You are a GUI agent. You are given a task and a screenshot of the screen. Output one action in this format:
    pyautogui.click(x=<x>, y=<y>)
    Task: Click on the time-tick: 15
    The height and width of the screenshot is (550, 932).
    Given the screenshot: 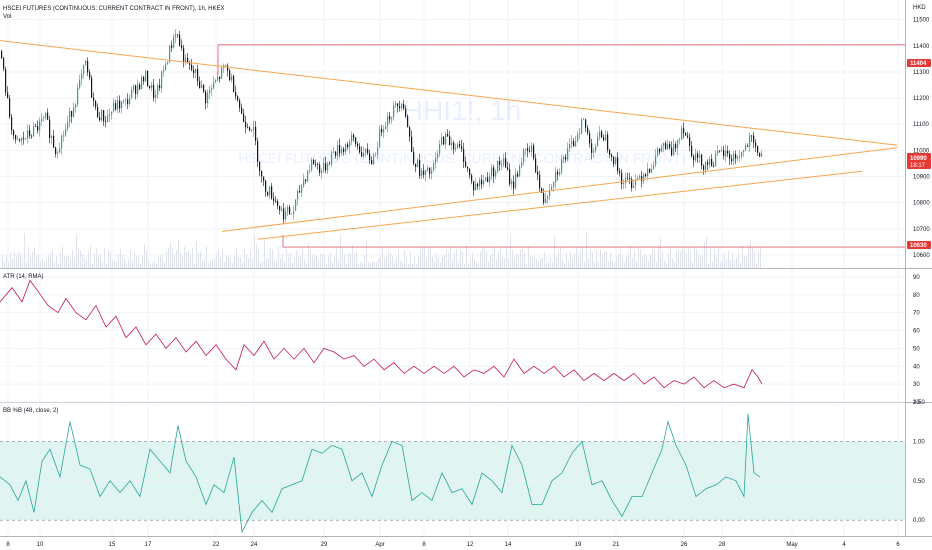 What is the action you would take?
    pyautogui.click(x=112, y=545)
    